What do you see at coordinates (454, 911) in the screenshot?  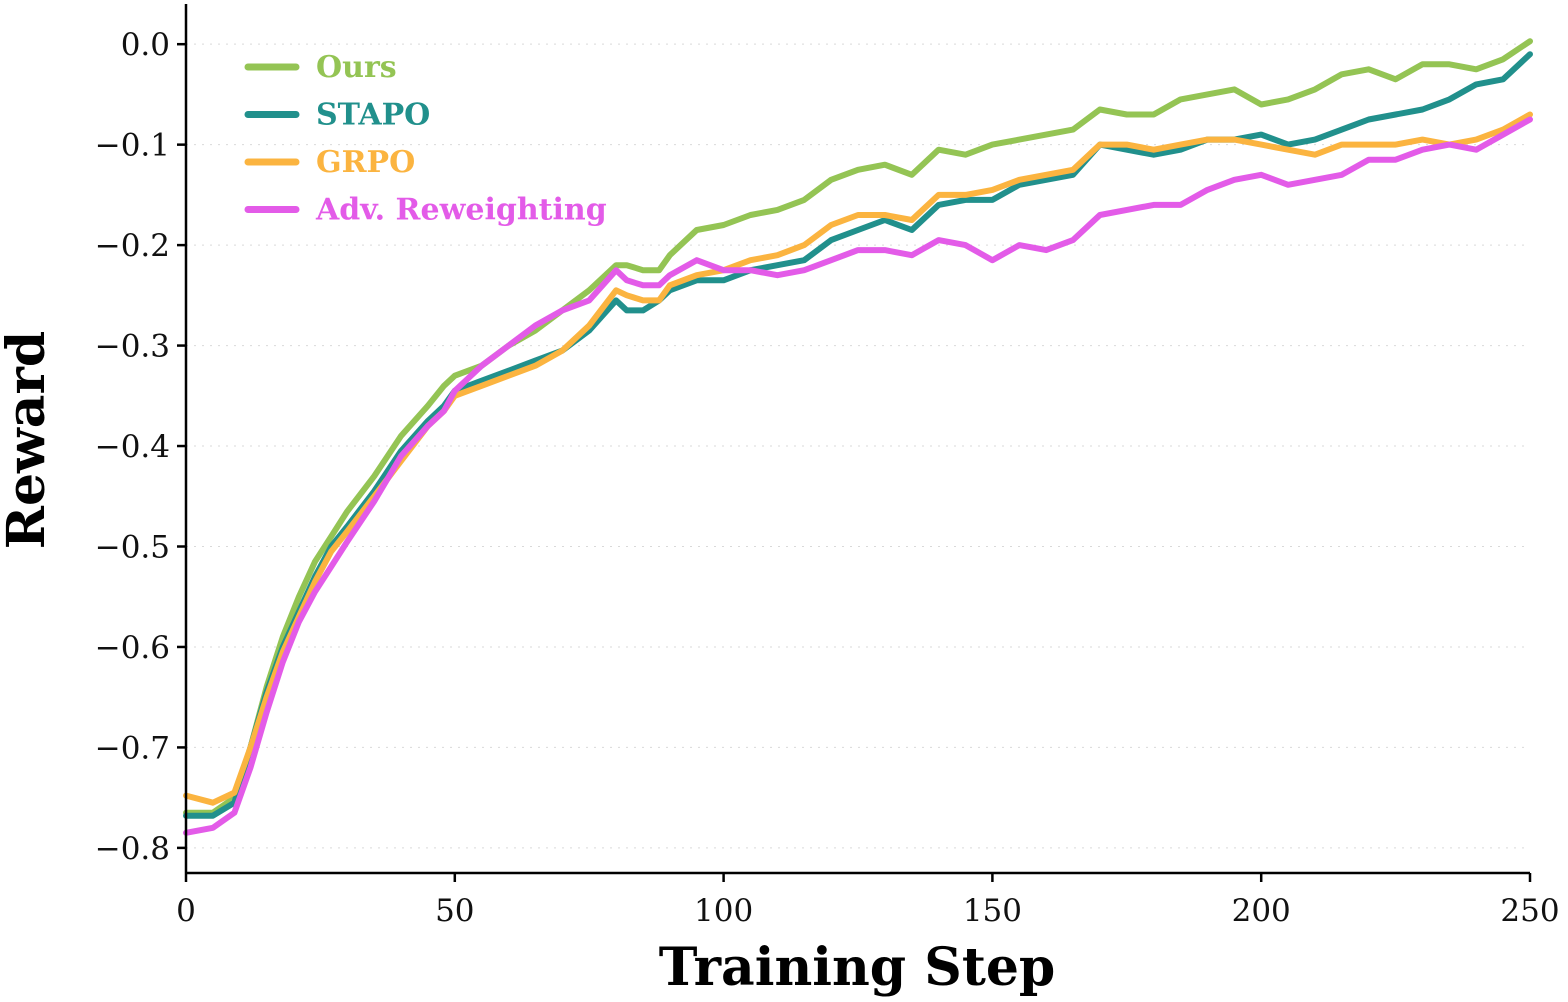 I see `x-tick-label: 50` at bounding box center [454, 911].